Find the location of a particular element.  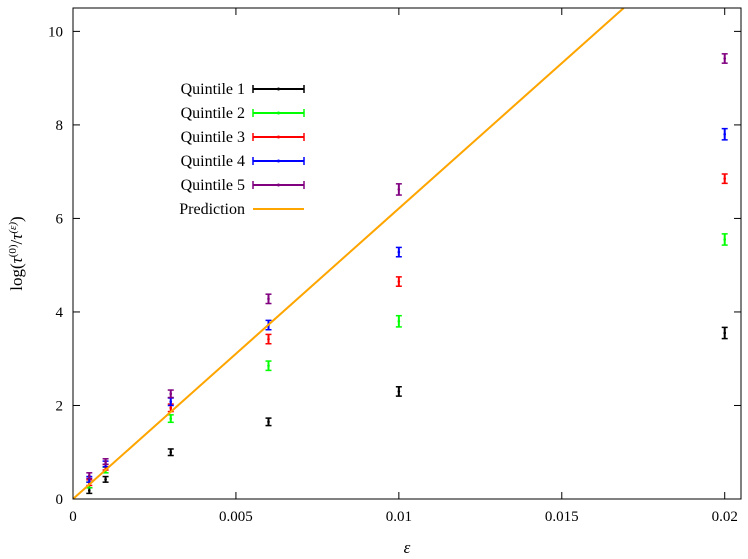

y-axis-label: log(τ(0)/τ(ε)) is located at coordinates (16, 253).